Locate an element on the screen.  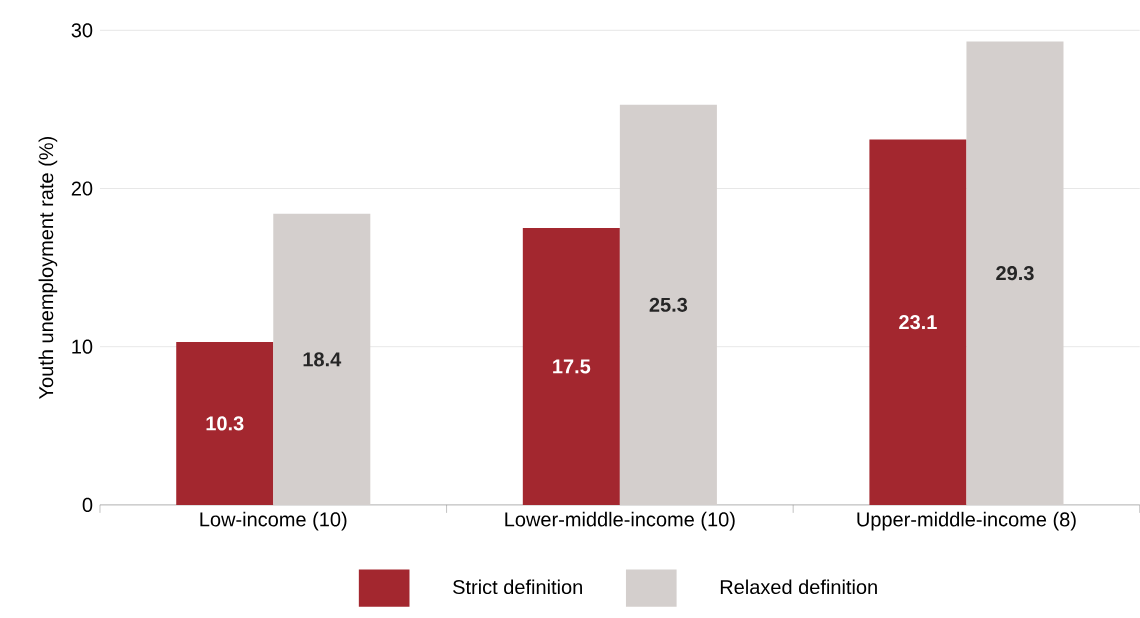
x-tick-label: Upper-middle-income (8) is located at coordinates (966, 521).